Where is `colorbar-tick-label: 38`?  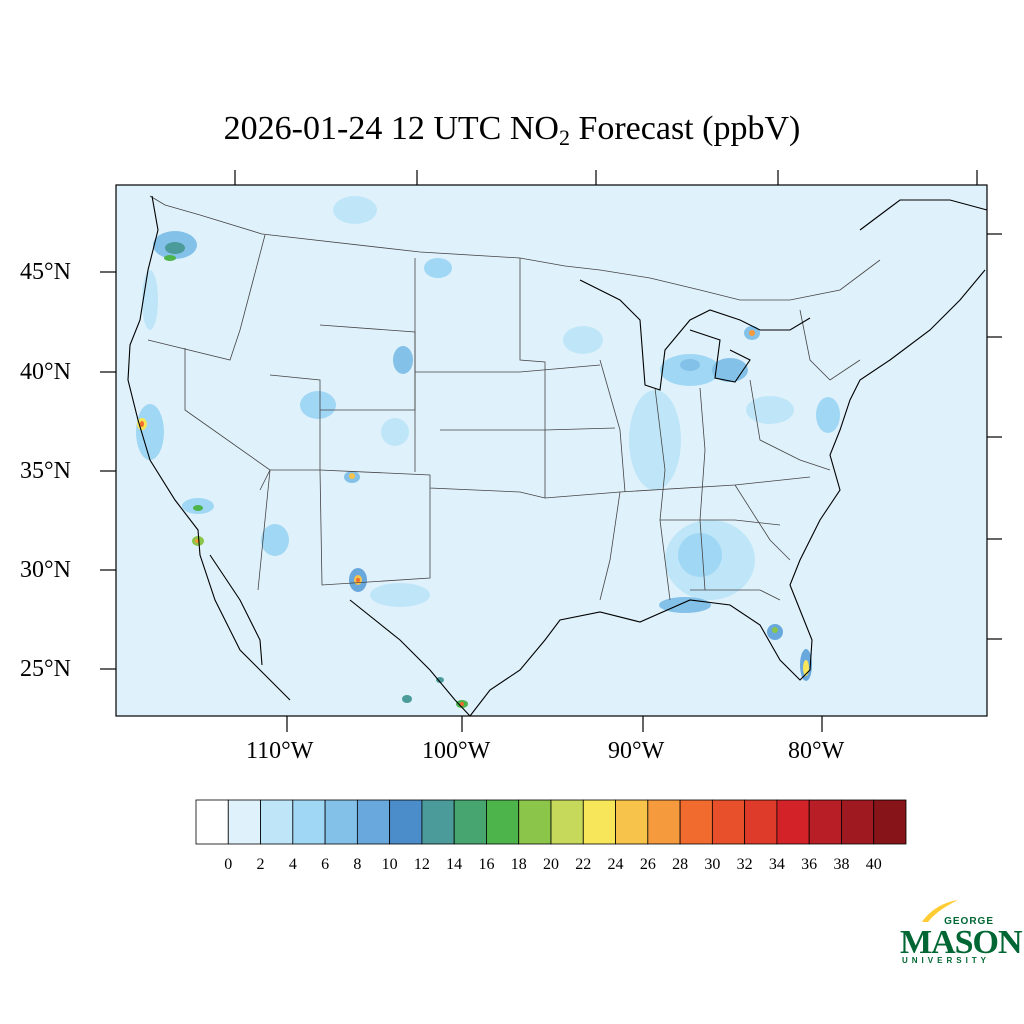
colorbar-tick-label: 38 is located at coordinates (841, 864).